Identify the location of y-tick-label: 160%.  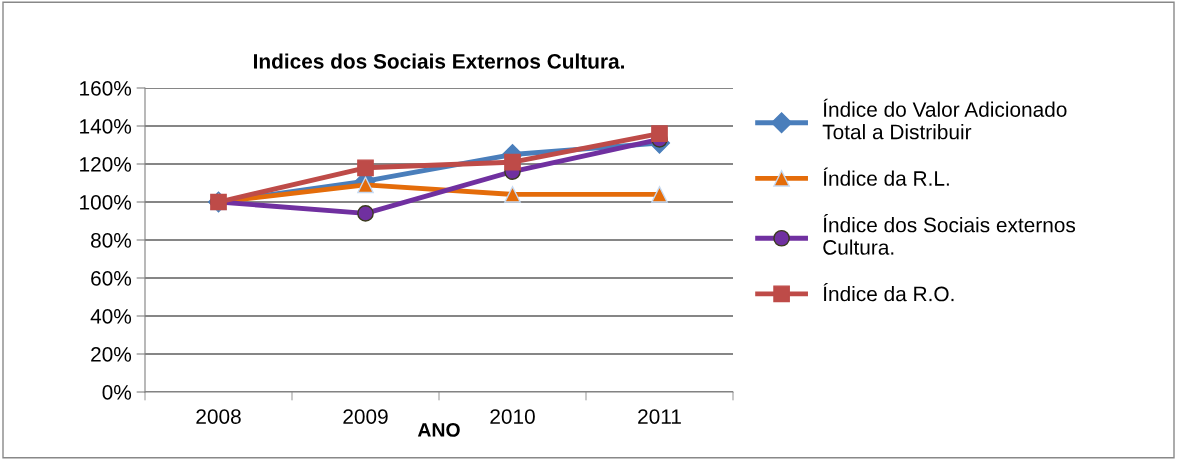
(106, 88).